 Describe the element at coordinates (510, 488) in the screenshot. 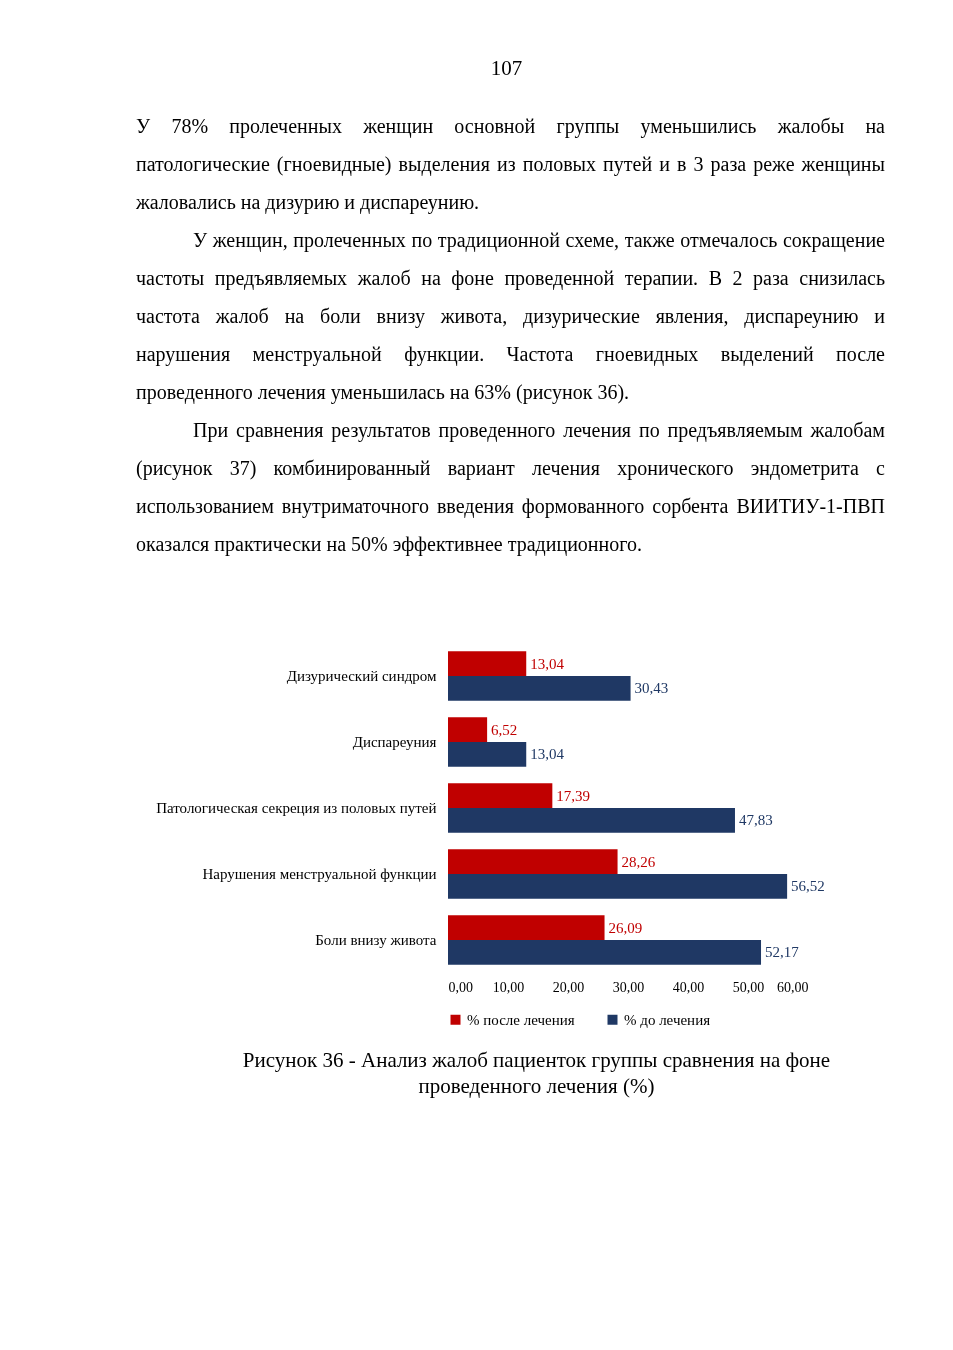

I see `text: При сравнения результатов проведенного лечения по предъявляемым жалобам (рисунок 37) комбинированный вариант лечения хронического эндометрита с использованием внутриматочного введения формованного сорбента ВИИТИУ-1-ПВП оказался практически на 50% эффективнее традиционного.` at that location.